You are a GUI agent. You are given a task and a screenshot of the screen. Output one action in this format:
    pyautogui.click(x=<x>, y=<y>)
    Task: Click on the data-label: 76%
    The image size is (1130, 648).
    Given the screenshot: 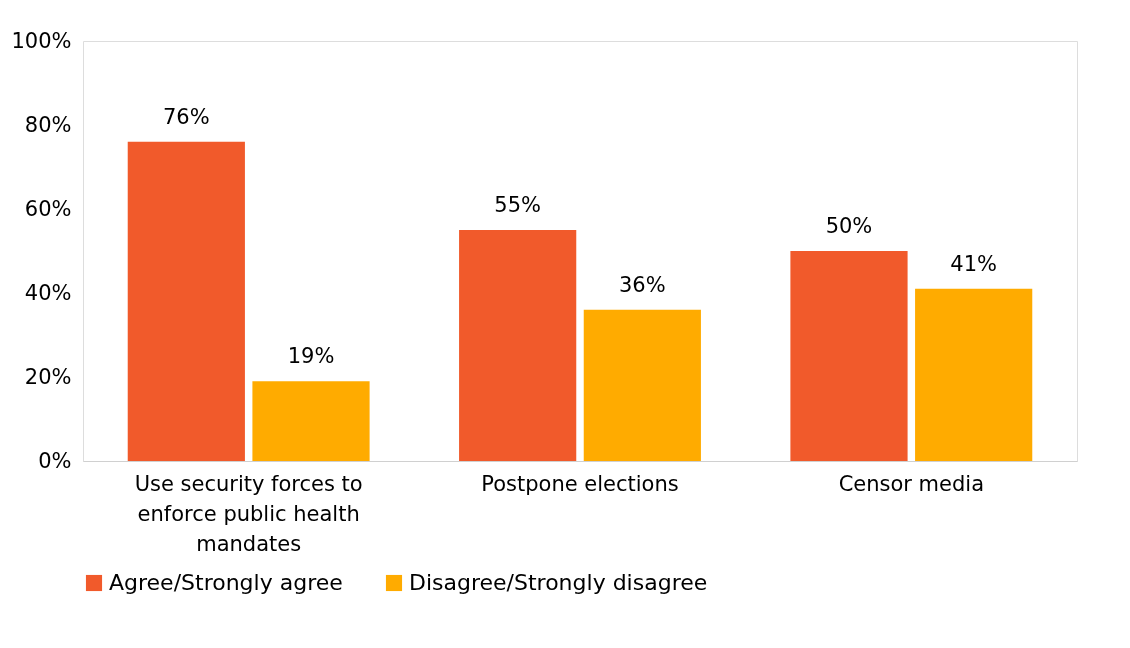 What is the action you would take?
    pyautogui.click(x=186, y=116)
    